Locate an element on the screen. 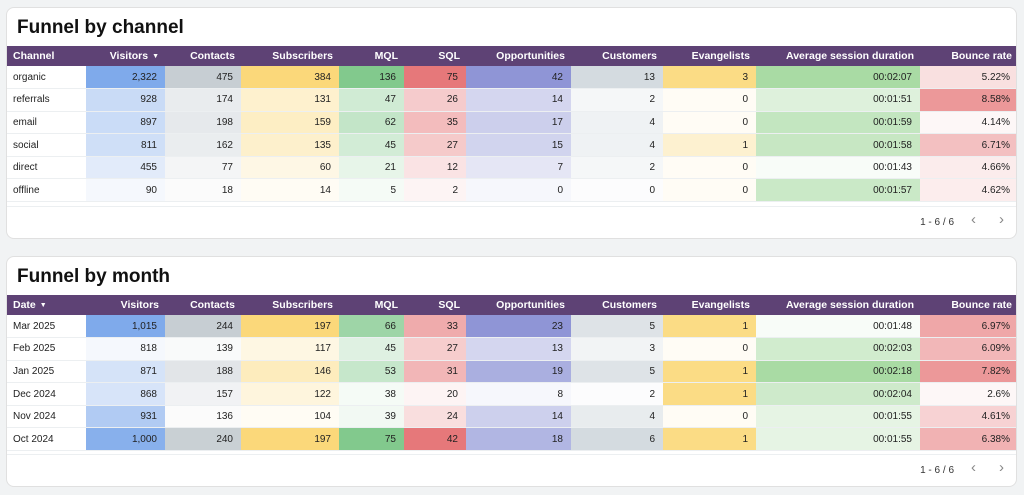 Image resolution: width=1024 pixels, height=495 pixels. cell-customers: 5 is located at coordinates (617, 327).